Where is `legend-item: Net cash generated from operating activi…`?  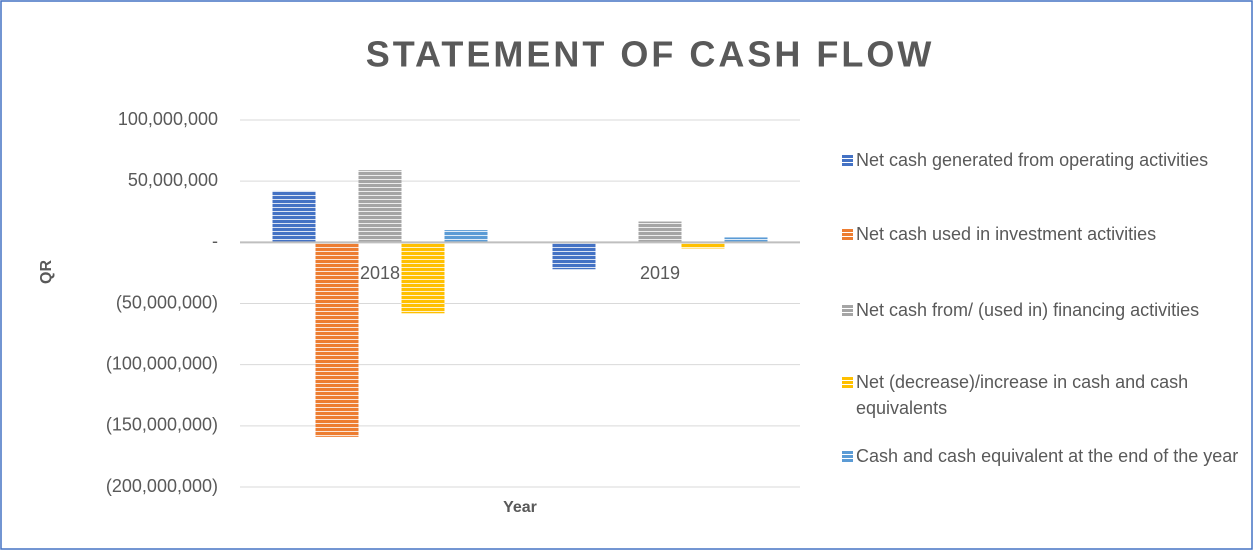 legend-item: Net cash generated from operating activi… is located at coordinates (1042, 160).